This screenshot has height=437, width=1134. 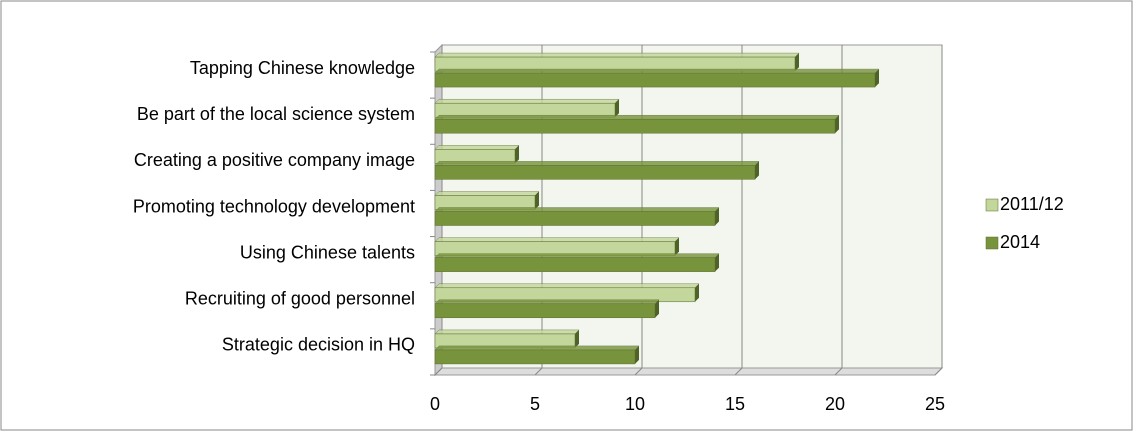 What do you see at coordinates (435, 404) in the screenshot?
I see `x-tick-label: 0` at bounding box center [435, 404].